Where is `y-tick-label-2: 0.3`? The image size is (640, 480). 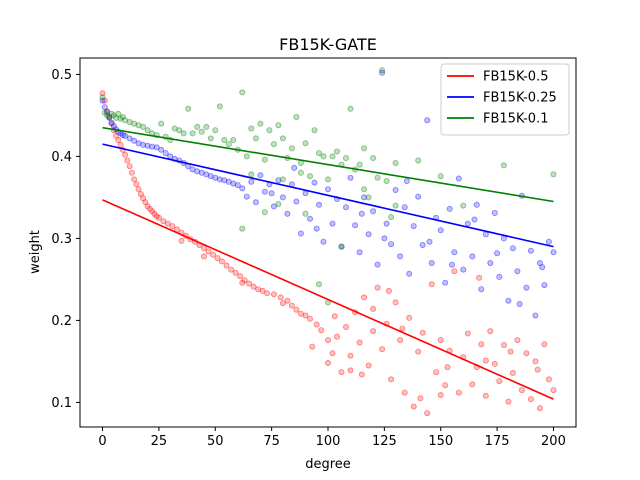 y-tick-label-2: 0.3 is located at coordinates (61, 239).